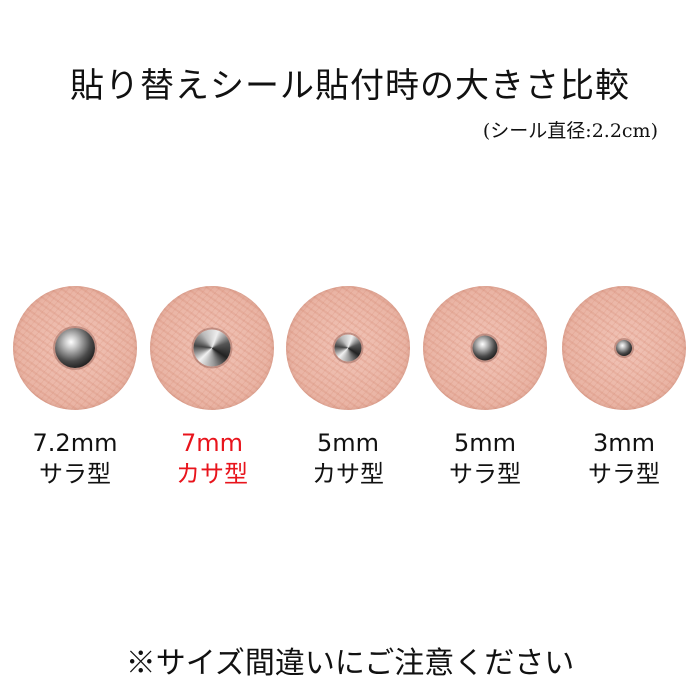  What do you see at coordinates (570, 131) in the screenshot?
I see `seal-diameter-note: (シール直径:2.2cm)` at bounding box center [570, 131].